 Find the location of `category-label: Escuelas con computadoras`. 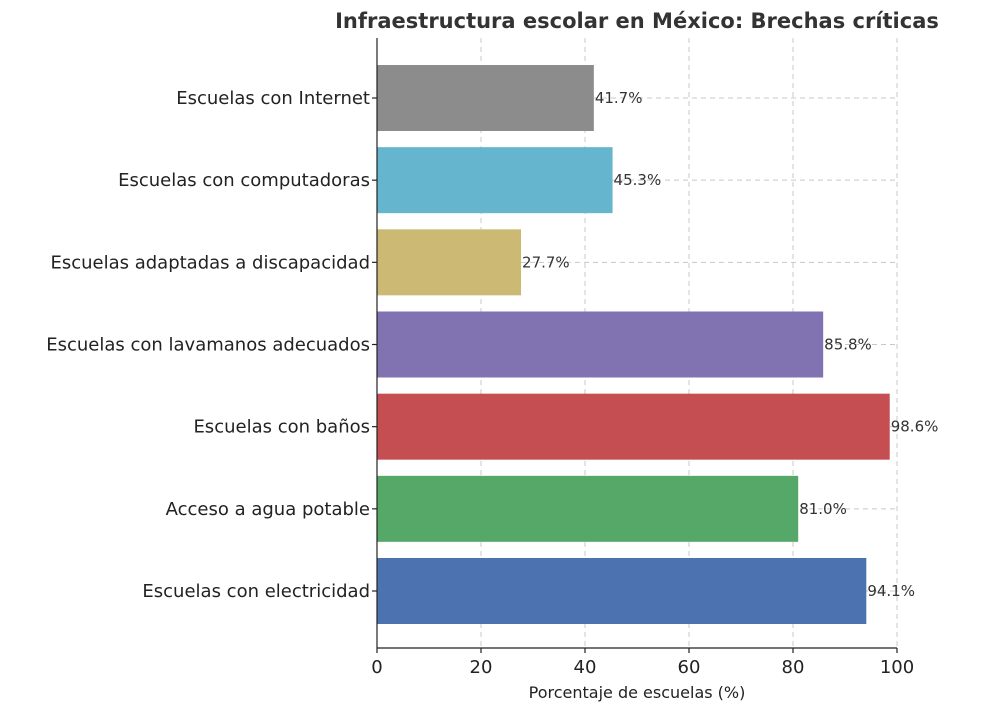

category-label: Escuelas con computadoras is located at coordinates (244, 180).